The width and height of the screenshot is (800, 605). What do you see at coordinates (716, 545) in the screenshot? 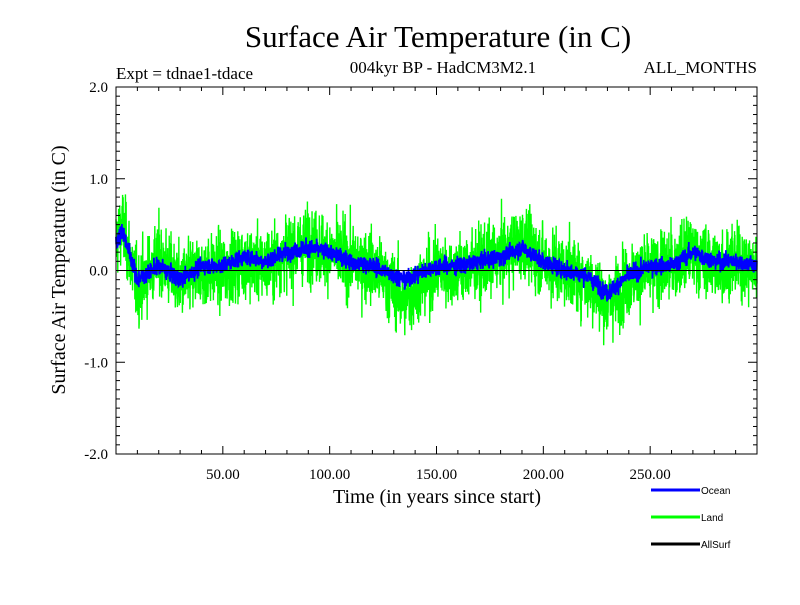
I see `legend-label-allsurf: AllSurf` at bounding box center [716, 545].